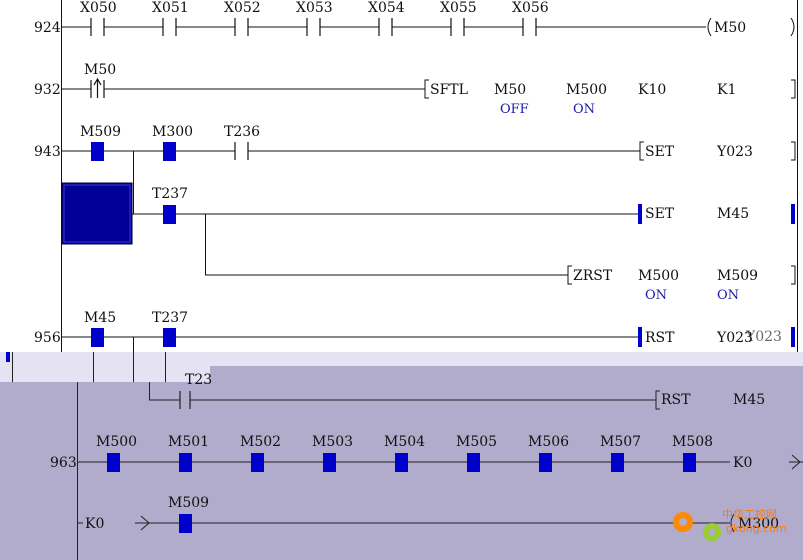 Image resolution: width=803 pixels, height=560 pixels. I want to click on contact-label: X054, so click(386, 8).